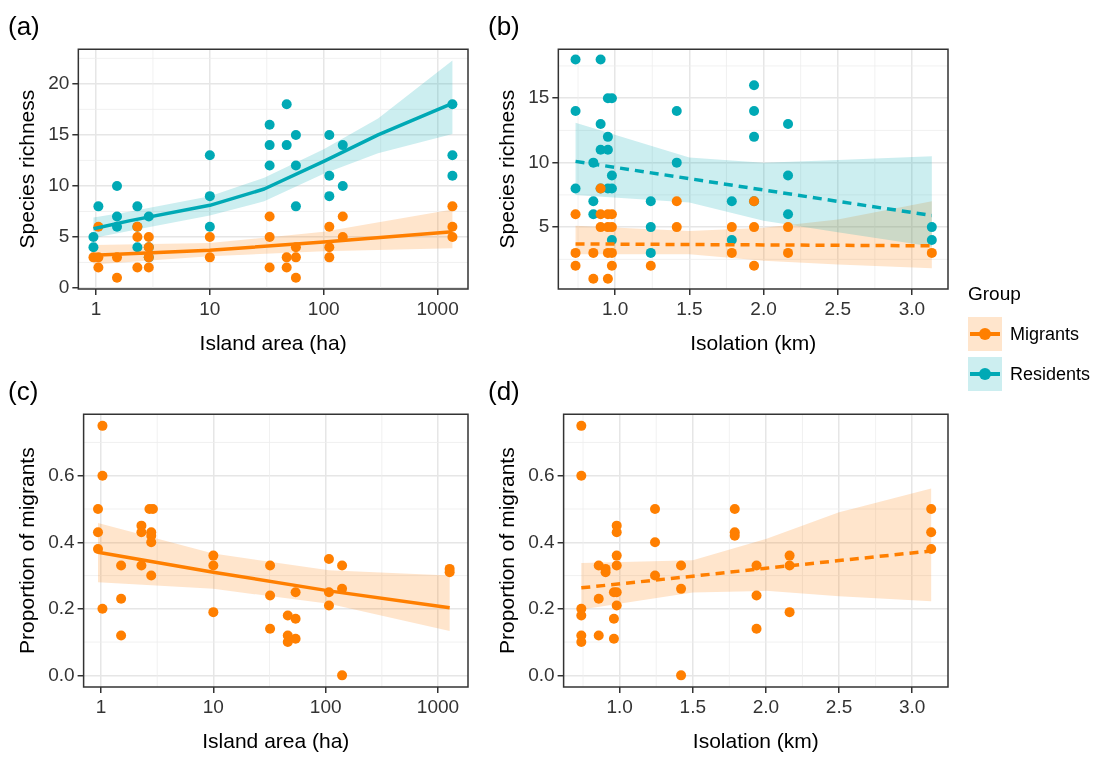 The height and width of the screenshot is (763, 1112). Describe the element at coordinates (23, 390) in the screenshot. I see `chart-title: (c)` at that location.